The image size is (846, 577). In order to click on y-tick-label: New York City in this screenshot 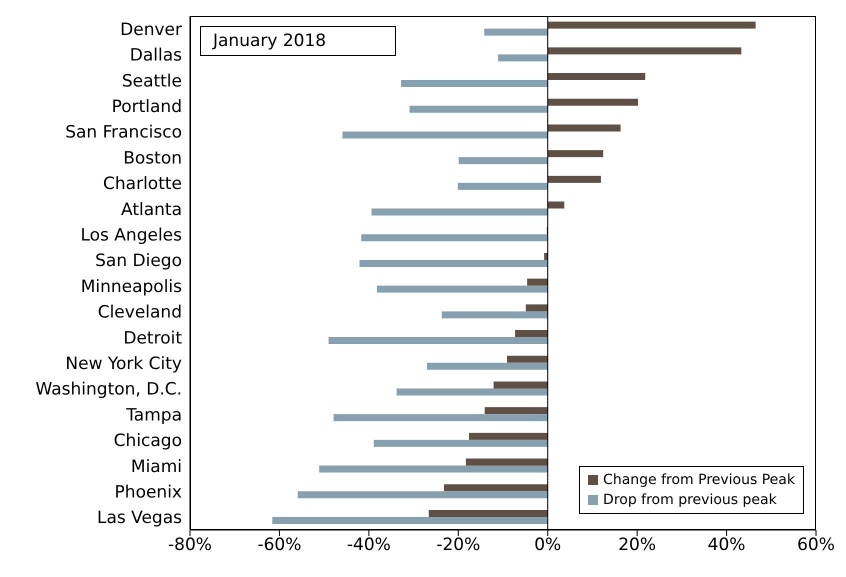, I will do `click(123, 364)`.